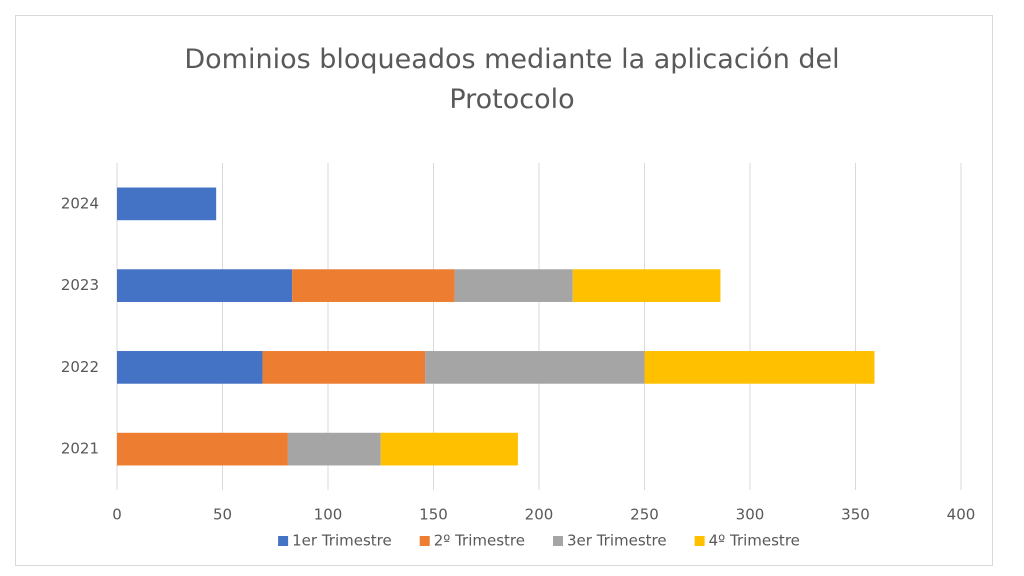 Image resolution: width=1024 pixels, height=576 pixels. What do you see at coordinates (433, 515) in the screenshot?
I see `x-tick-label: 150` at bounding box center [433, 515].